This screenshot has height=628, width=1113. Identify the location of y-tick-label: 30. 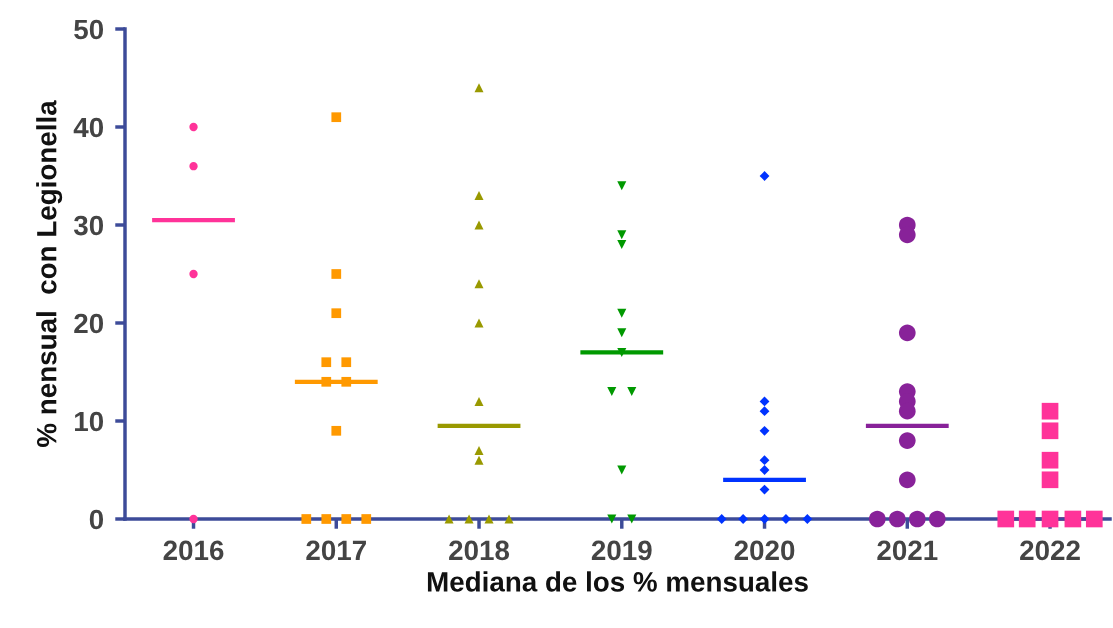
(88, 225).